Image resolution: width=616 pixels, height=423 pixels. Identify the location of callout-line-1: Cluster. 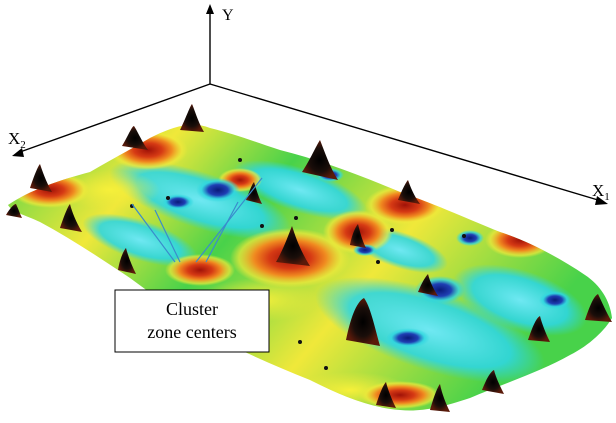
(192, 309).